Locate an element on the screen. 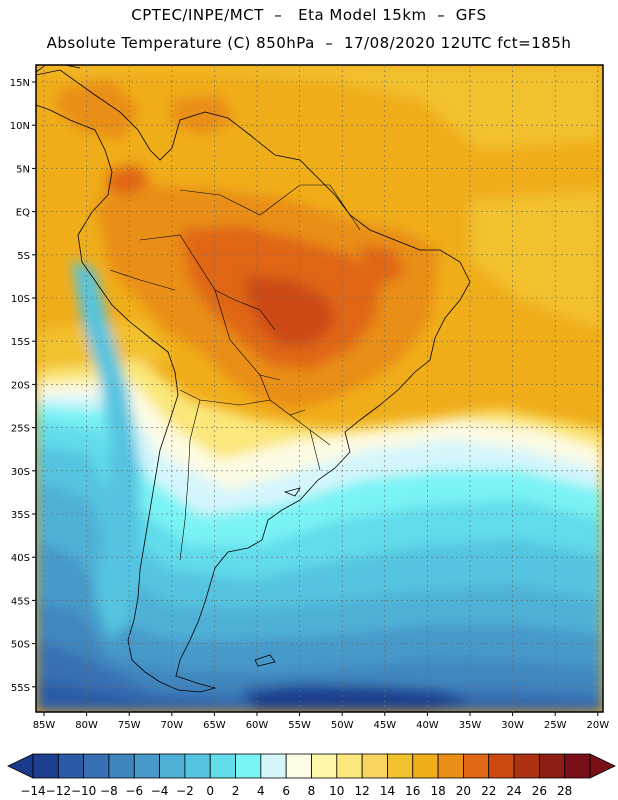 The height and width of the screenshot is (800, 618). lon-label: 55W is located at coordinates (299, 725).